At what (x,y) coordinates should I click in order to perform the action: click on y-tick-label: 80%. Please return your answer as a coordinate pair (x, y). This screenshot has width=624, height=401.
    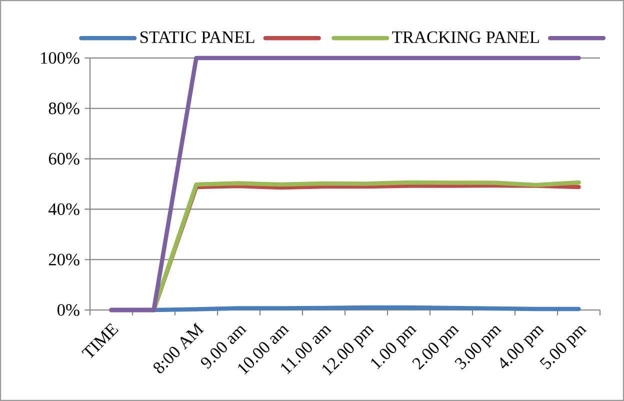
    Looking at the image, I should click on (64, 108).